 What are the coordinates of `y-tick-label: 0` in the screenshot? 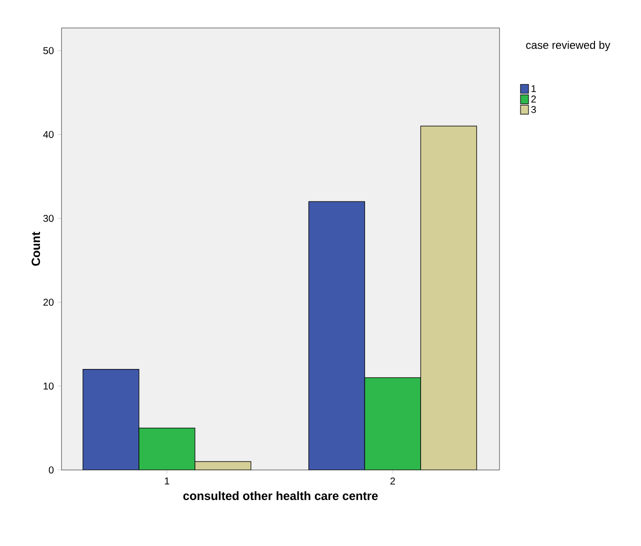 It's located at (51, 470).